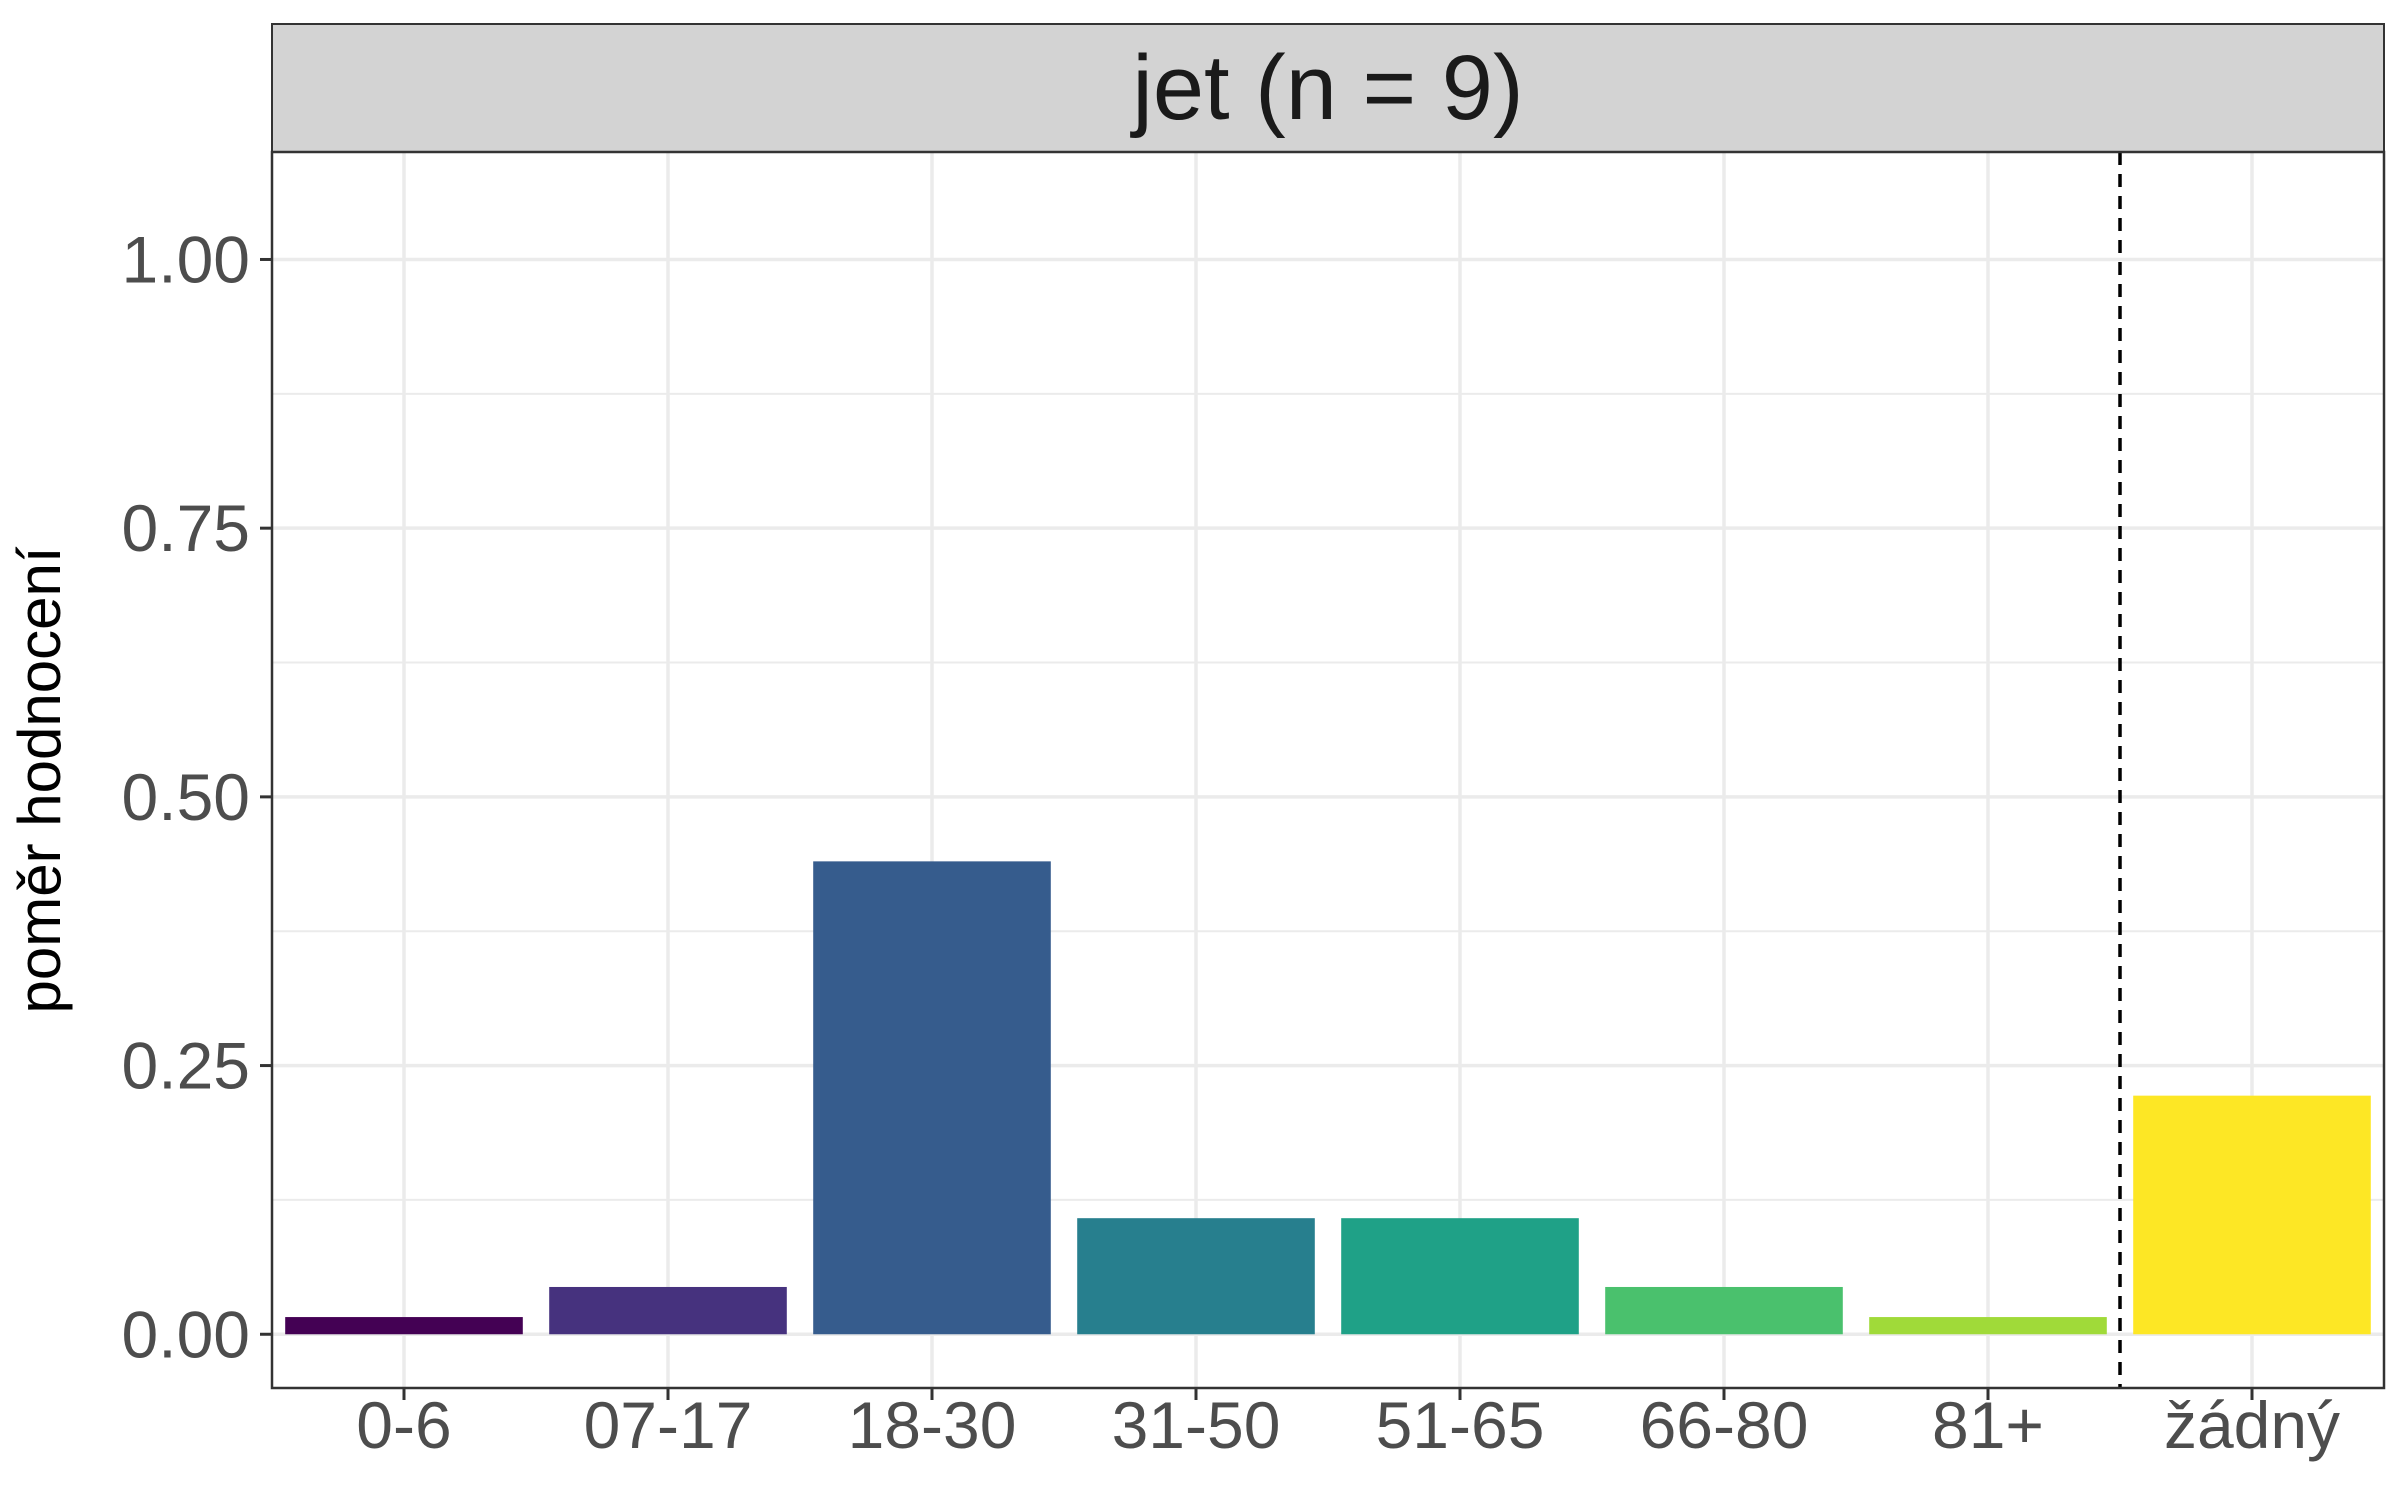  I want to click on x-tick-label: žádný, so click(2252, 1425).